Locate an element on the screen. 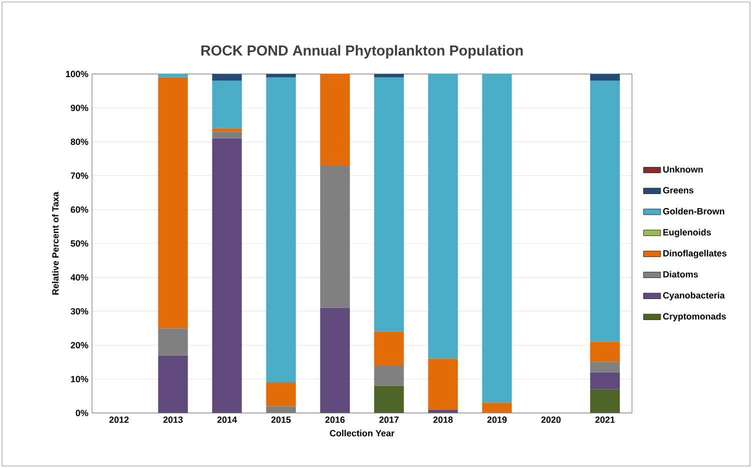 This screenshot has width=752, height=468. x-tick-label: 2017 is located at coordinates (389, 419).